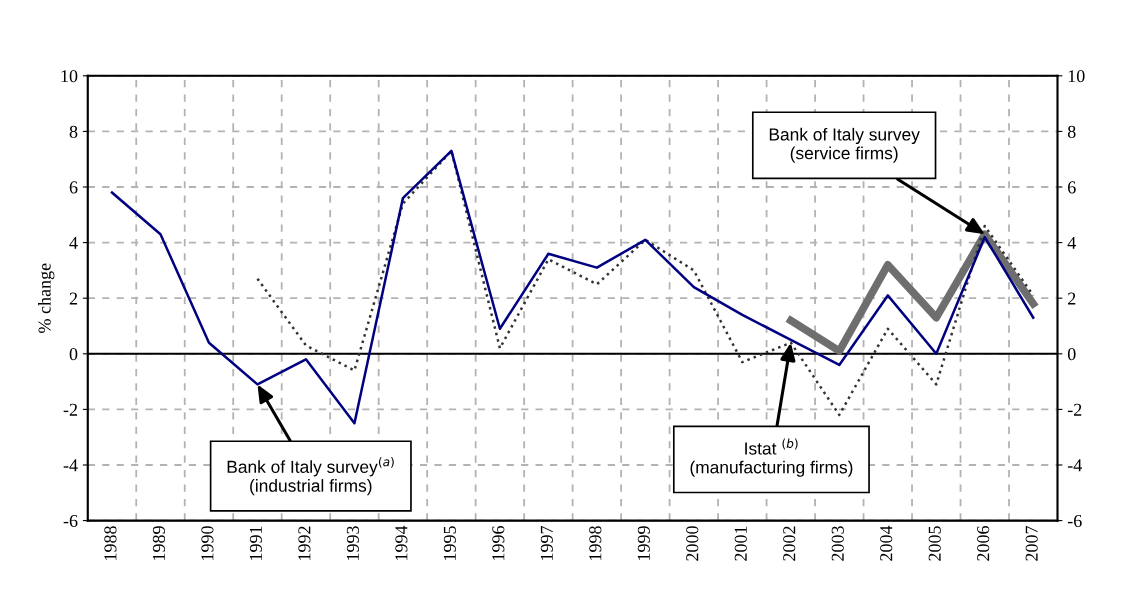 The height and width of the screenshot is (597, 1125). What do you see at coordinates (70, 409) in the screenshot?
I see `y-tick-label: -2` at bounding box center [70, 409].